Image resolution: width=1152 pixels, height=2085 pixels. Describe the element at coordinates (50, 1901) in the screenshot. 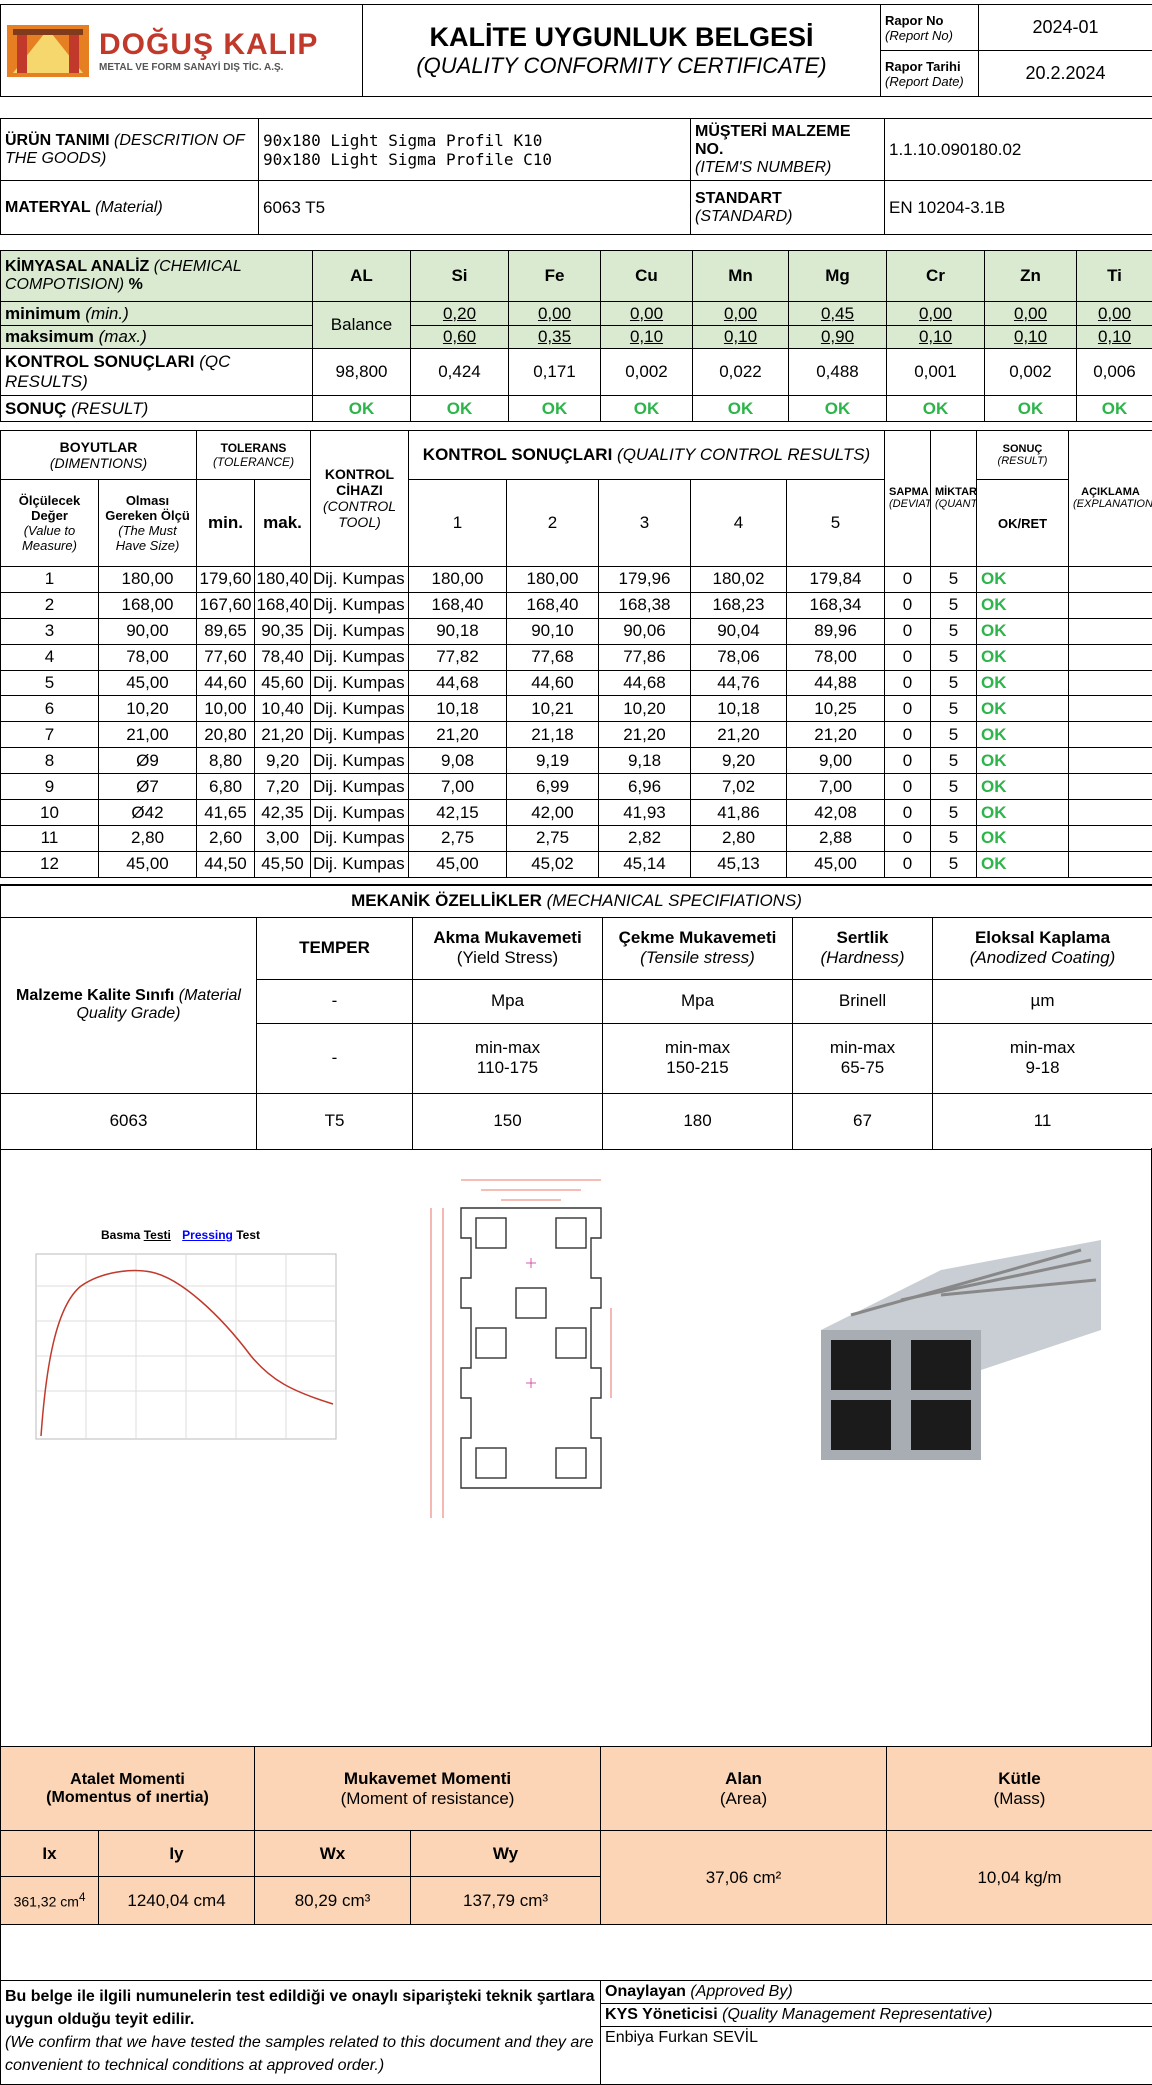

I see `ix-value: 361,32 cm4` at that location.